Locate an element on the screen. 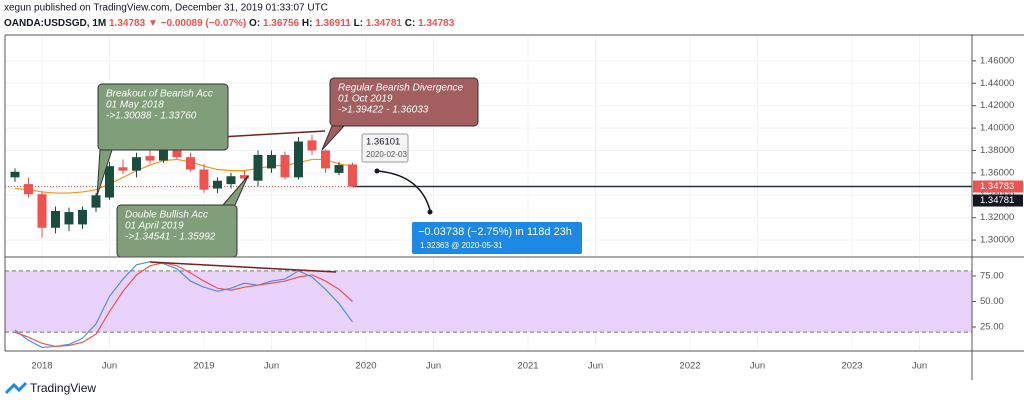 The height and width of the screenshot is (403, 1024). symbol: OANDA:USDSGD, 1M is located at coordinates (55, 23).